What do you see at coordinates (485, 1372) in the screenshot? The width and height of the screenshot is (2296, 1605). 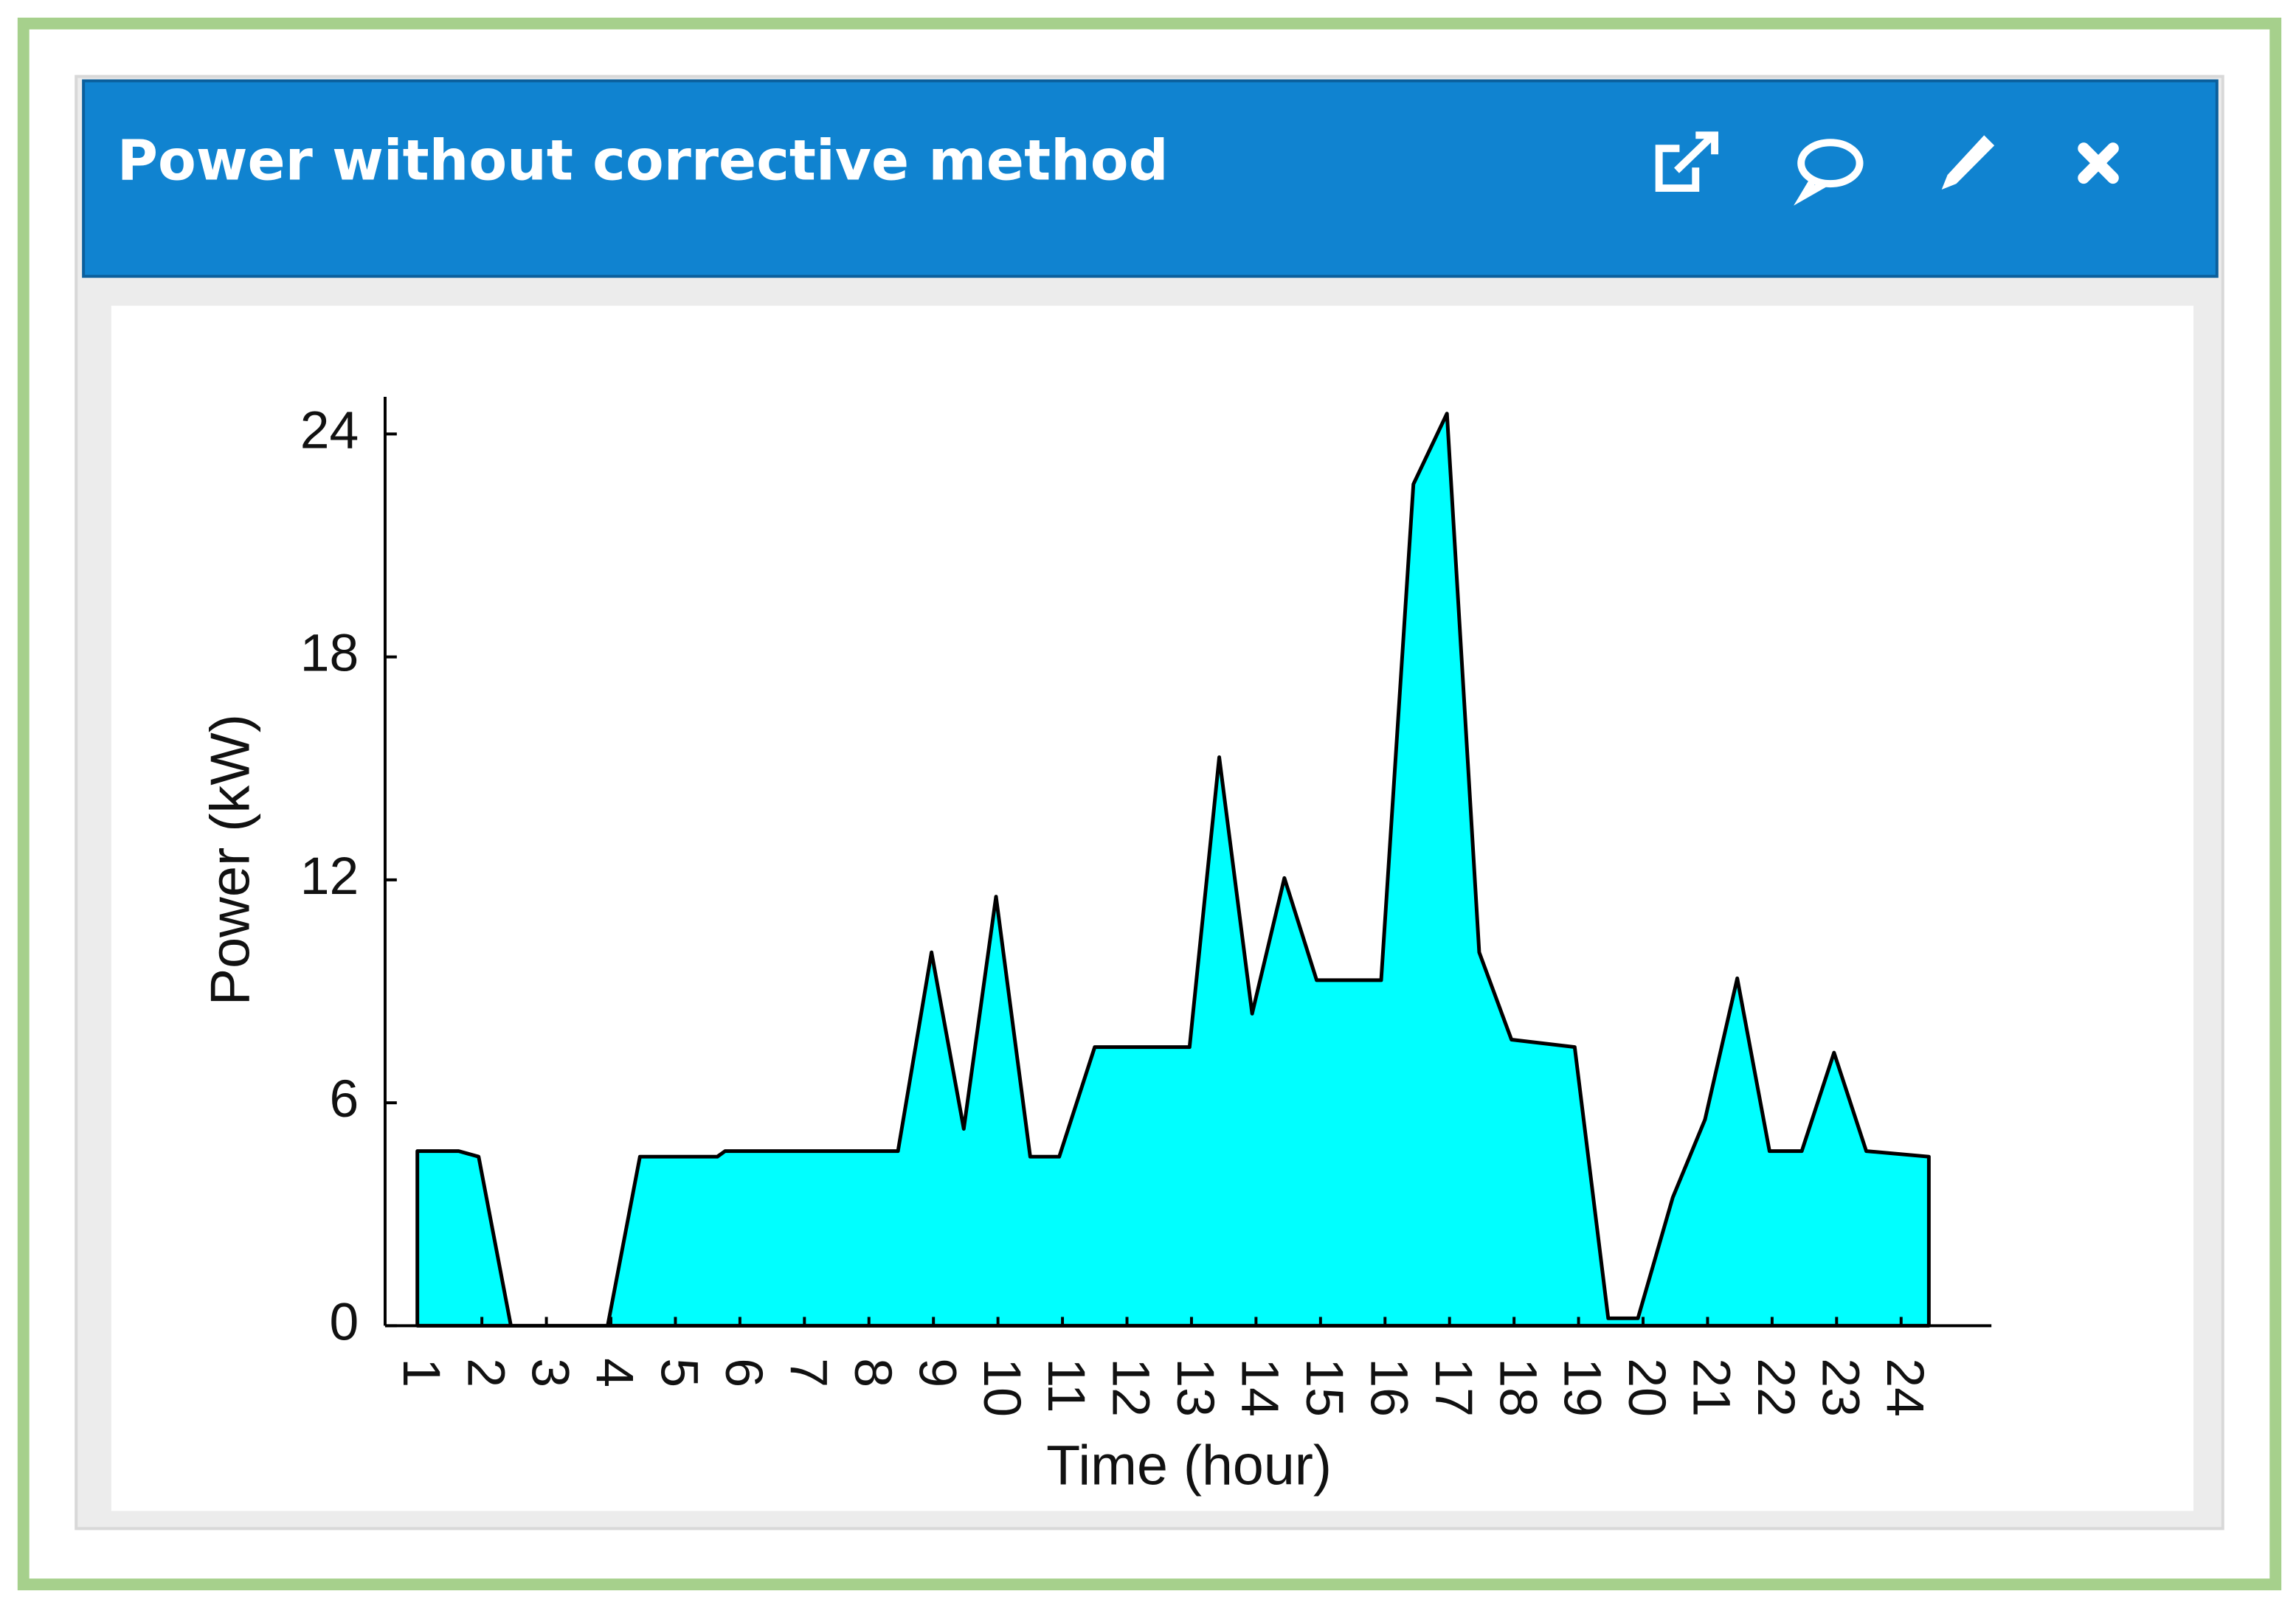 I see `x-tick-label: 2` at bounding box center [485, 1372].